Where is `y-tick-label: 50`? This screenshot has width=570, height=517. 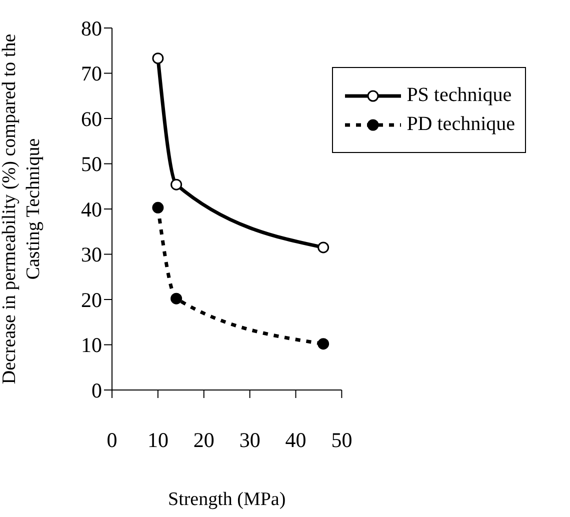
y-tick-label: 50 is located at coordinates (91, 164).